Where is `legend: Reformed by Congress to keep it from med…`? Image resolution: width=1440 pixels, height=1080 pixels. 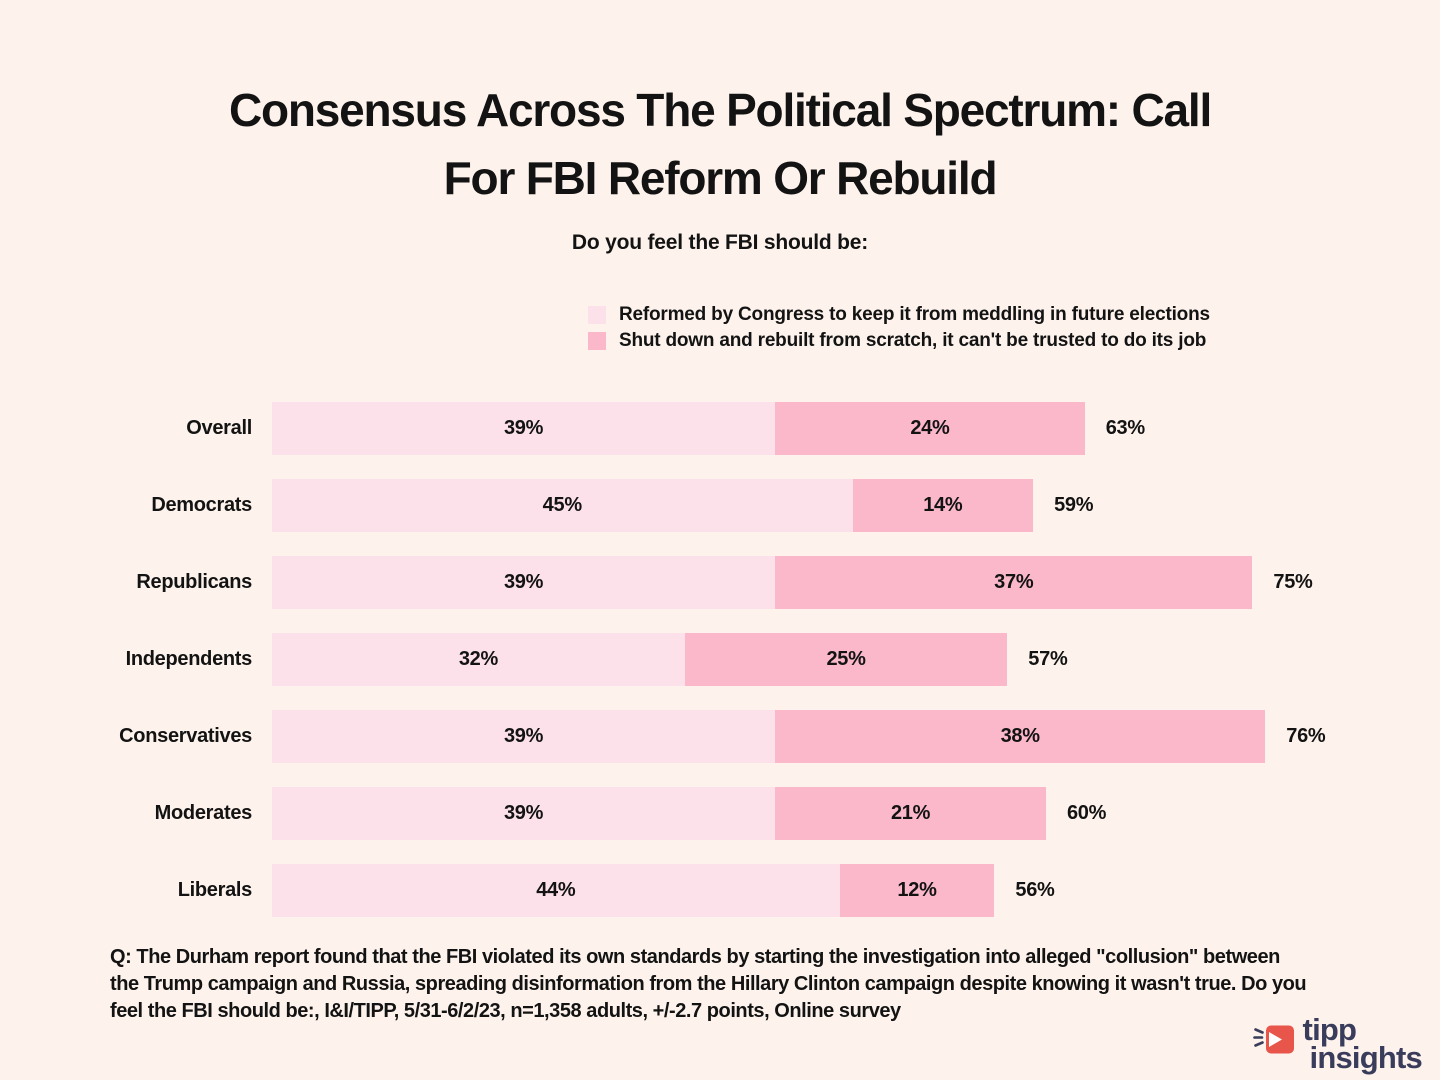 legend: Reformed by Congress to keep it from med… is located at coordinates (899, 328).